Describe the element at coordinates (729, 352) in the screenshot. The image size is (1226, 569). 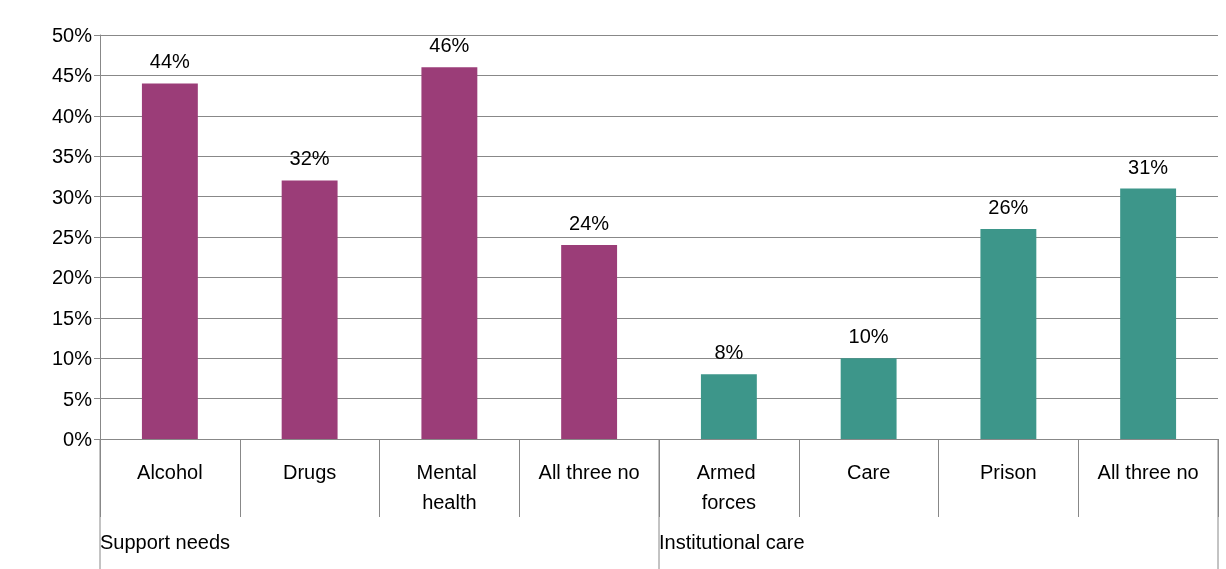
I see `data-label: 8%` at that location.